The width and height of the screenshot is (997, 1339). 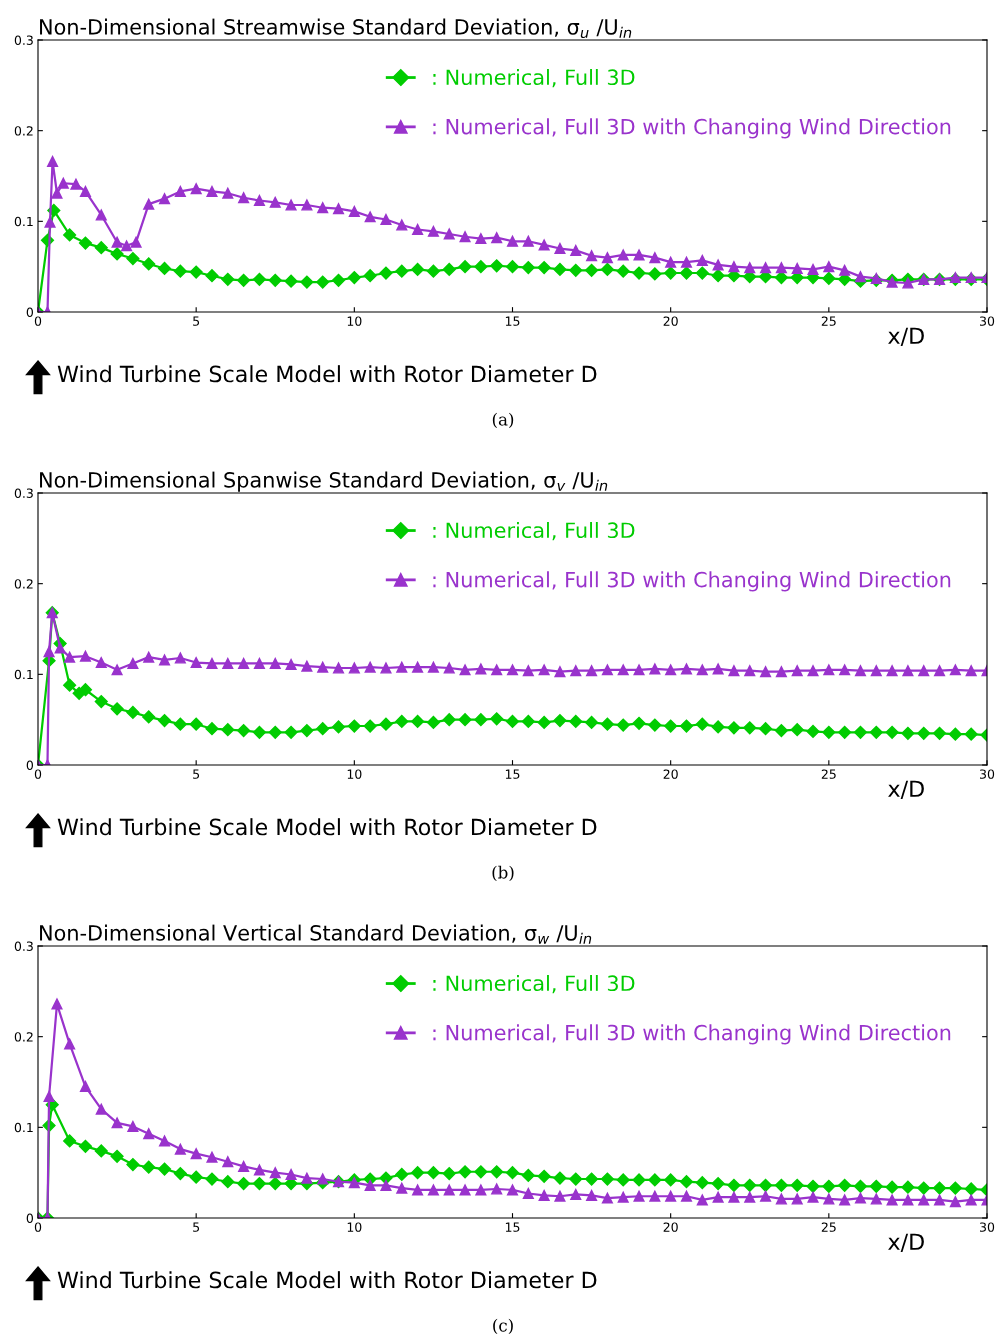 I want to click on text: (a), so click(x=503, y=420).